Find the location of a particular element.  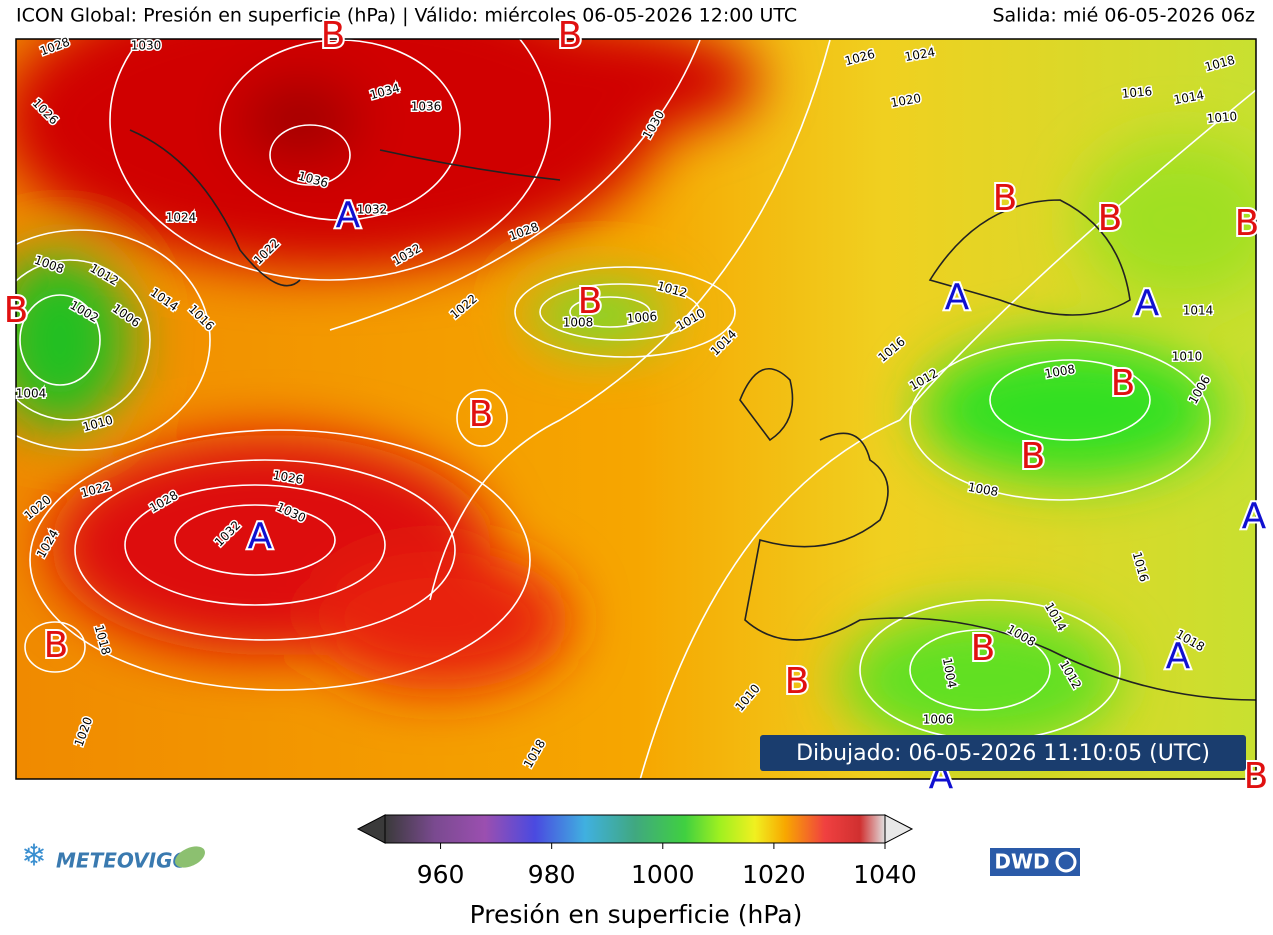

colorbar-tick-label: 1020 is located at coordinates (774, 874).